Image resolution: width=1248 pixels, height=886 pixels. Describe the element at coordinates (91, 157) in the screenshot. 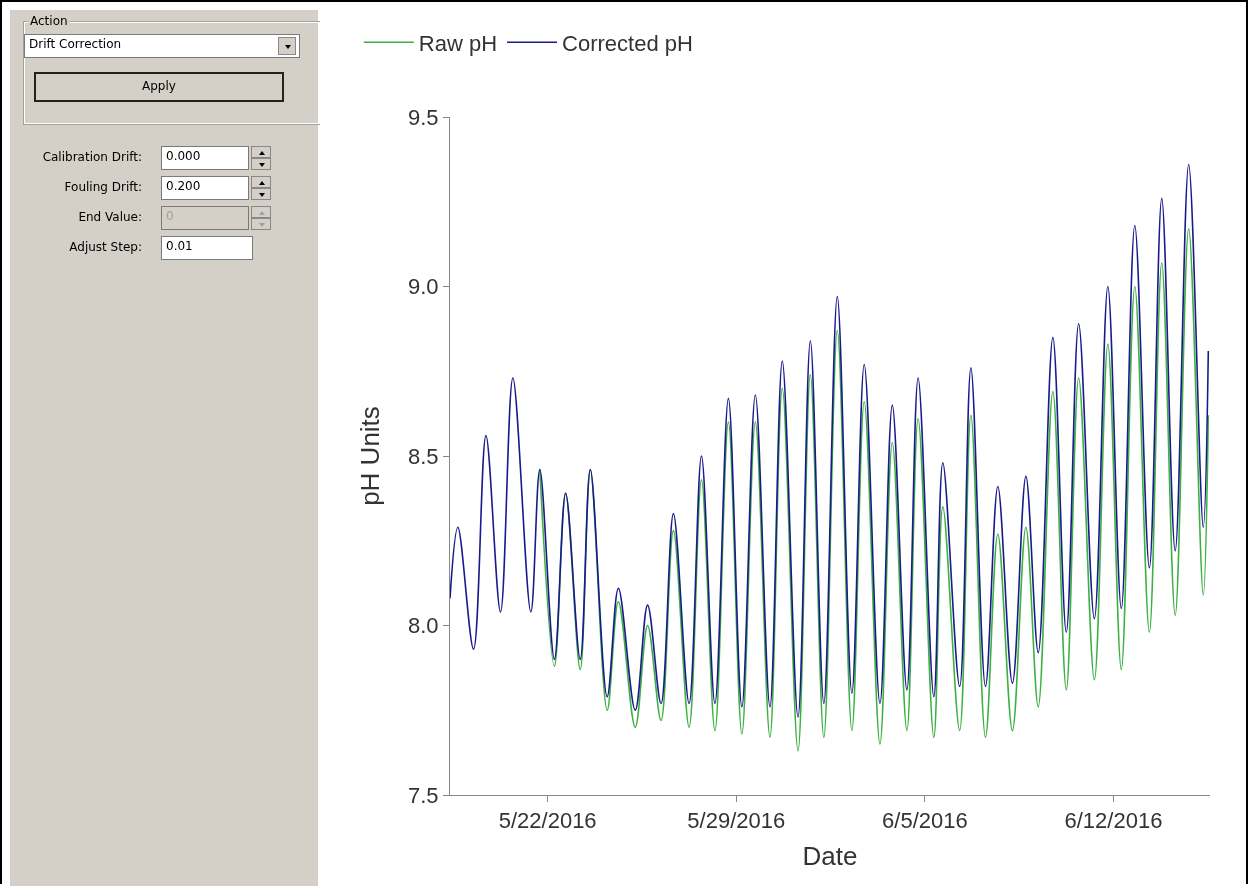

I see `text: Calibration Drift:` at that location.